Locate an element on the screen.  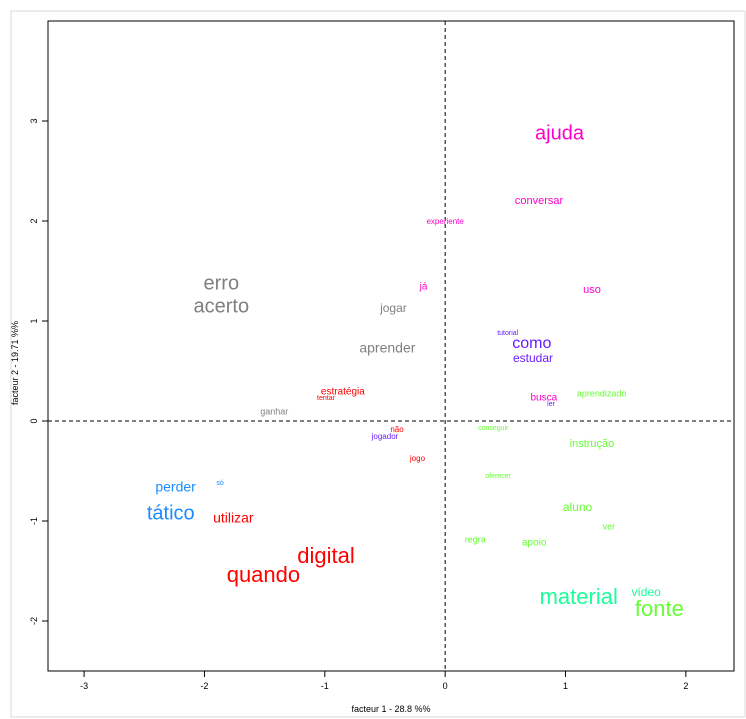
x-tick-label: 0 is located at coordinates (445, 686).